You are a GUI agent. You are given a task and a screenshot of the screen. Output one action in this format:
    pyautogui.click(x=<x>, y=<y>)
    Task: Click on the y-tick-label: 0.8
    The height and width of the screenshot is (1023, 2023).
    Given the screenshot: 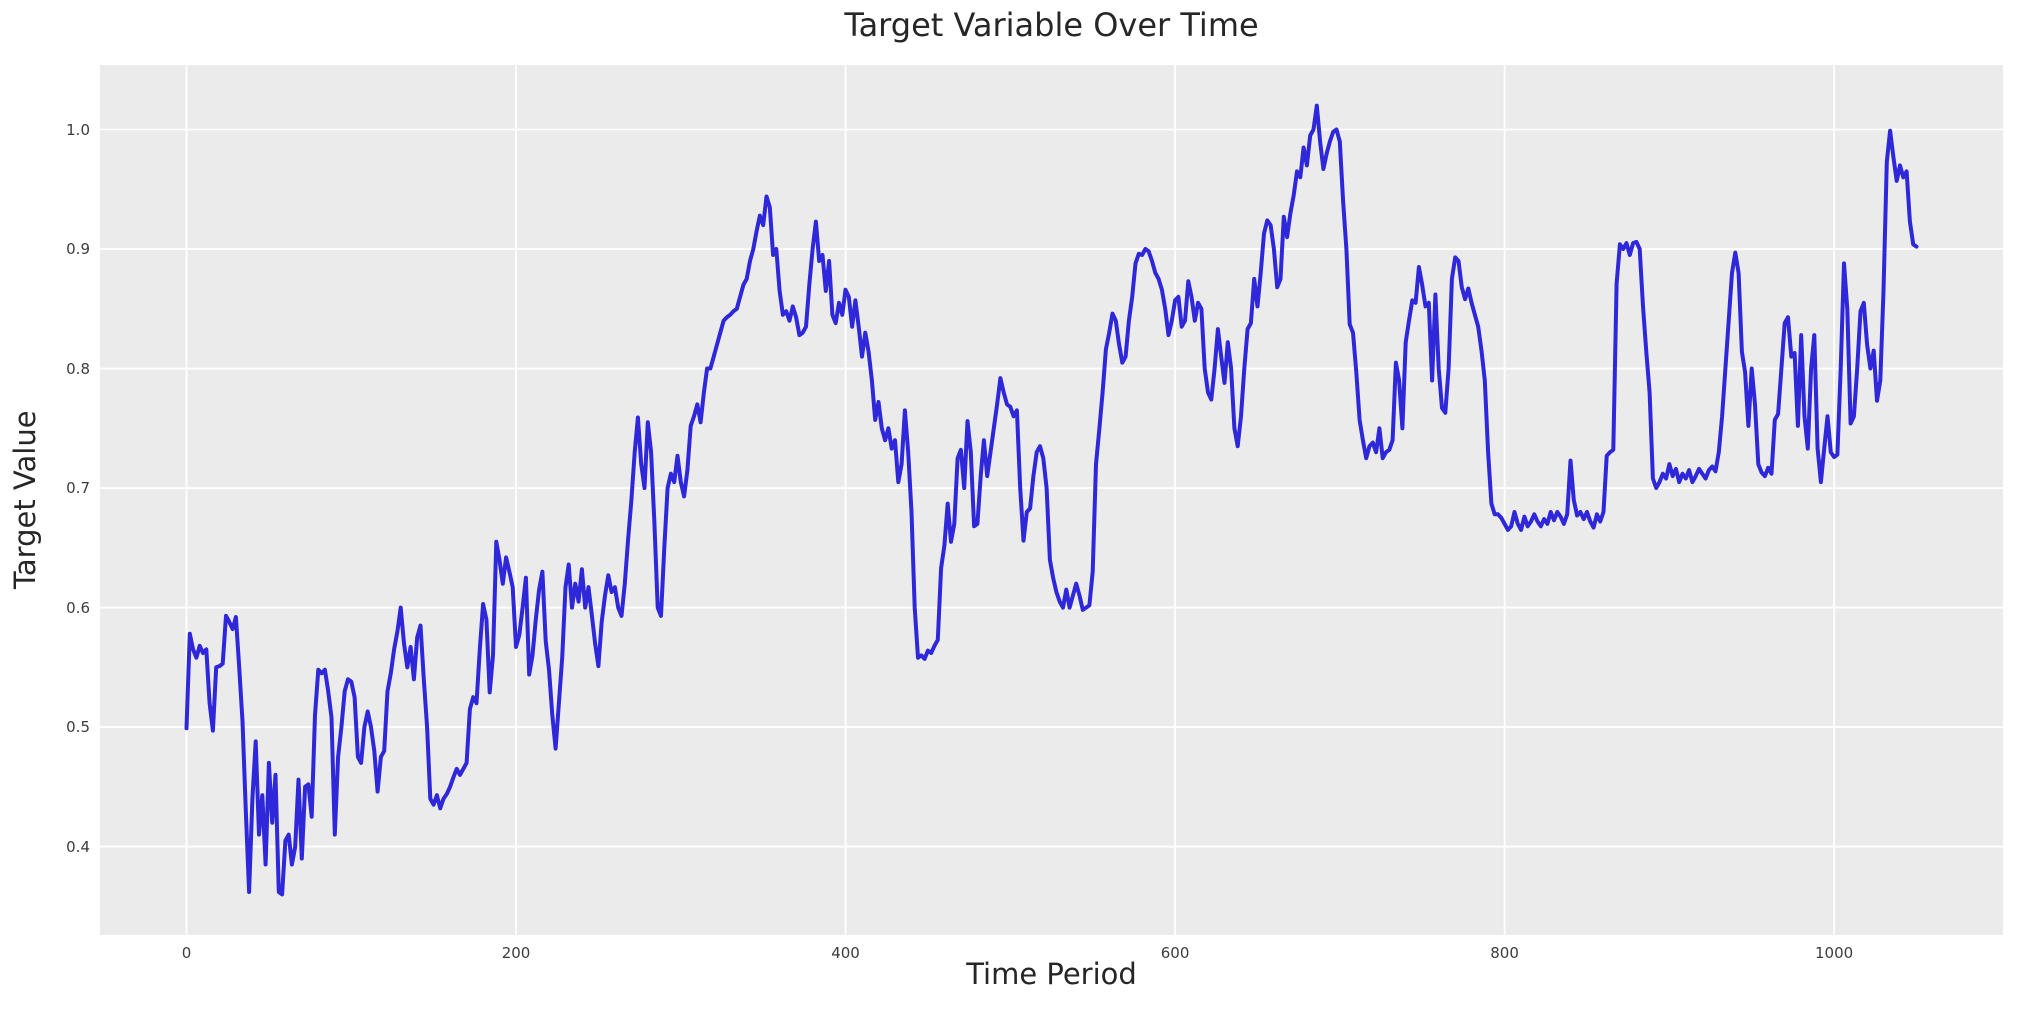 What is the action you would take?
    pyautogui.click(x=78, y=368)
    